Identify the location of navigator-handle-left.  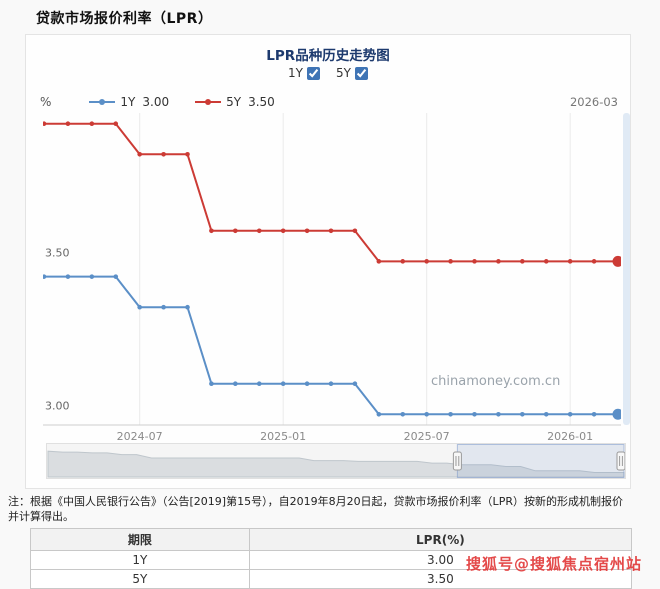
(457, 461).